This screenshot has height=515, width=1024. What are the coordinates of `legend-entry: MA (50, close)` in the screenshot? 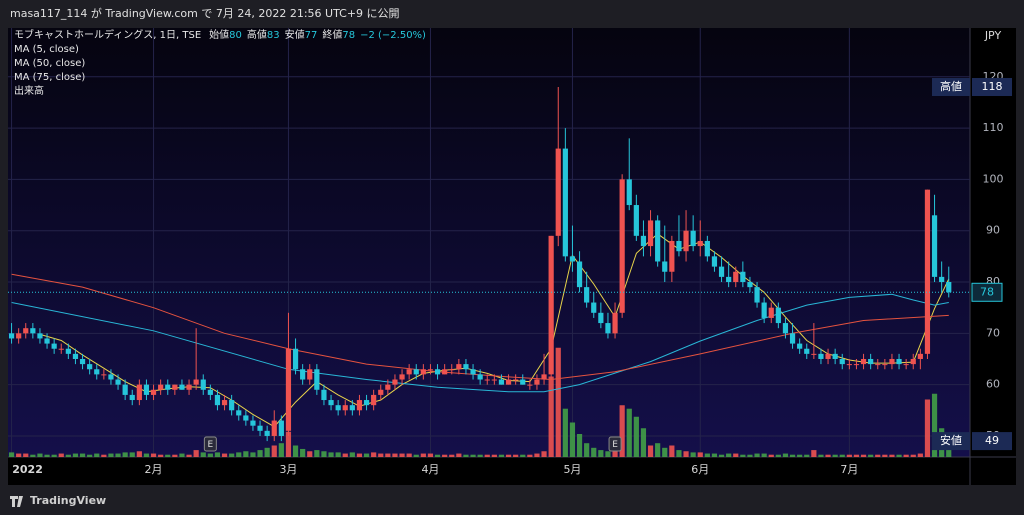 It's located at (49, 63).